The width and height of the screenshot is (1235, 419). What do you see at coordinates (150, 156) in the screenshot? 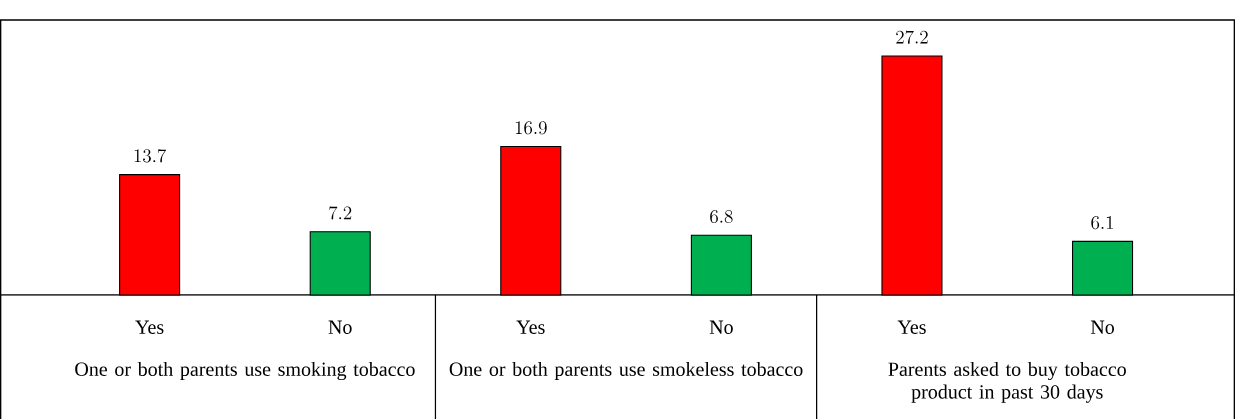
I see `data-label: 13.7` at bounding box center [150, 156].